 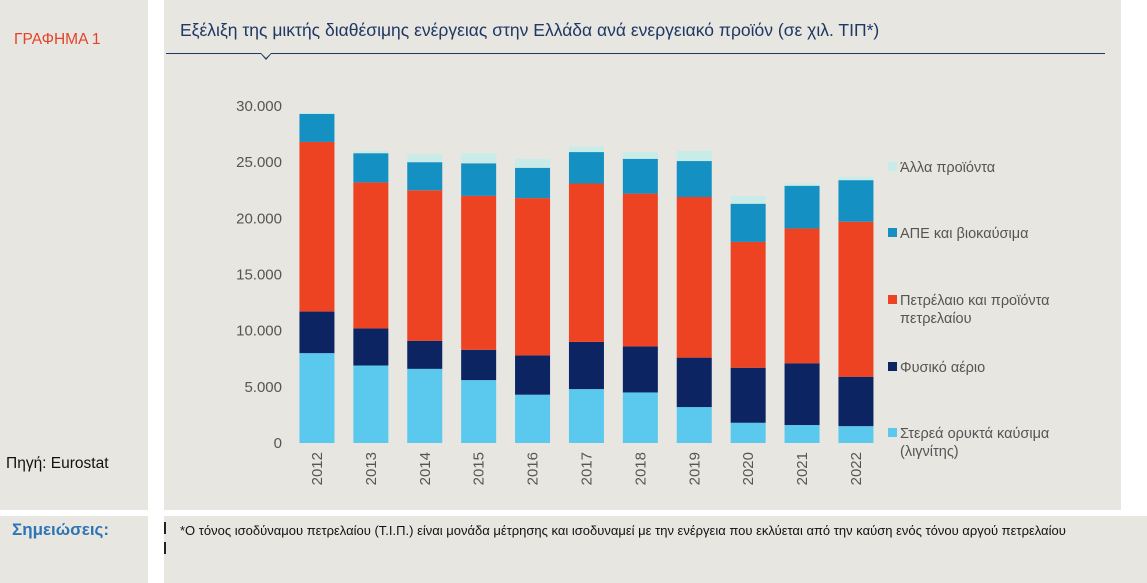 What do you see at coordinates (856, 468) in the screenshot?
I see `x-tick-label: 2022` at bounding box center [856, 468].